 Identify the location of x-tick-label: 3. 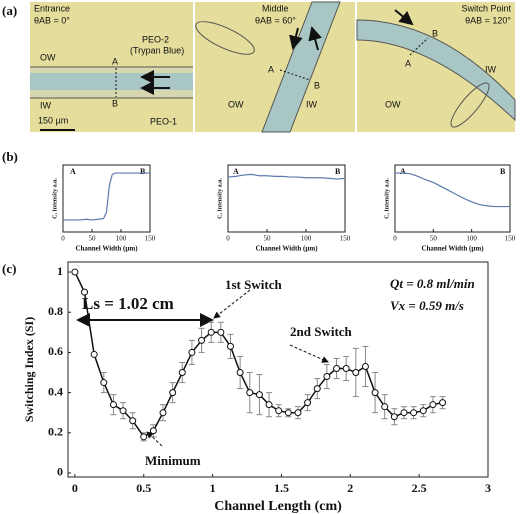
(488, 488).